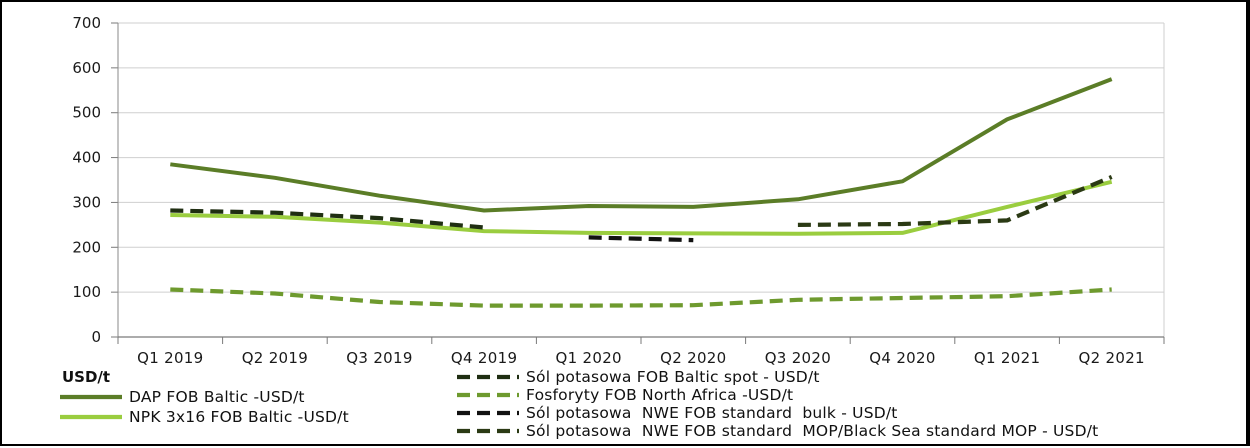  Describe the element at coordinates (673, 377) in the screenshot. I see `legend-label: Sól potasowa FOB Baltic spot - USD/t` at that location.